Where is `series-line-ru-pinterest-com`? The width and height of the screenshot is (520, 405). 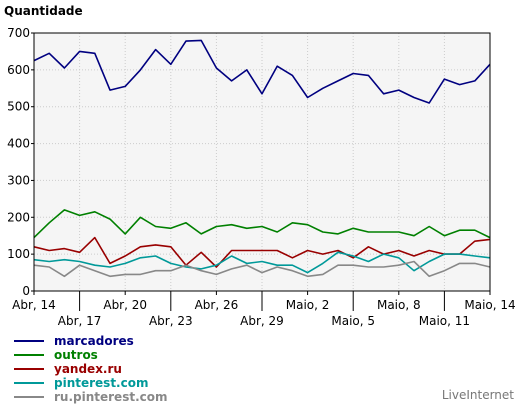 series-line-ru-pinterest-com is located at coordinates (262, 269).